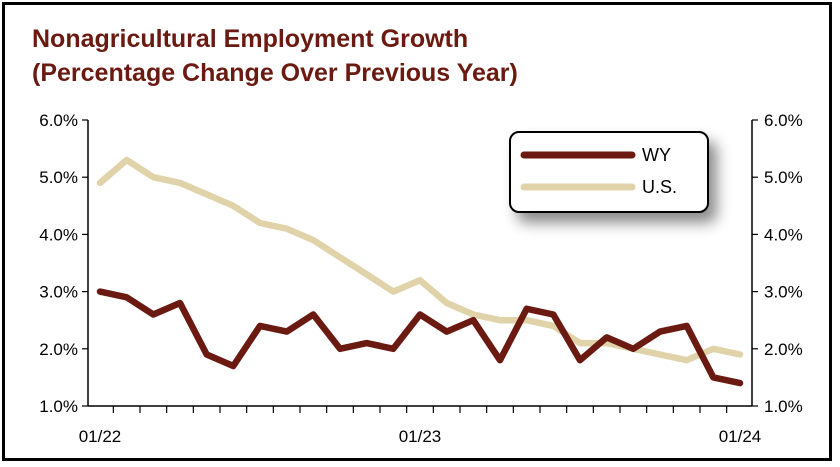 The image size is (840, 467). What do you see at coordinates (783, 234) in the screenshot?
I see `y-tick-label-right: 4.0%` at bounding box center [783, 234].